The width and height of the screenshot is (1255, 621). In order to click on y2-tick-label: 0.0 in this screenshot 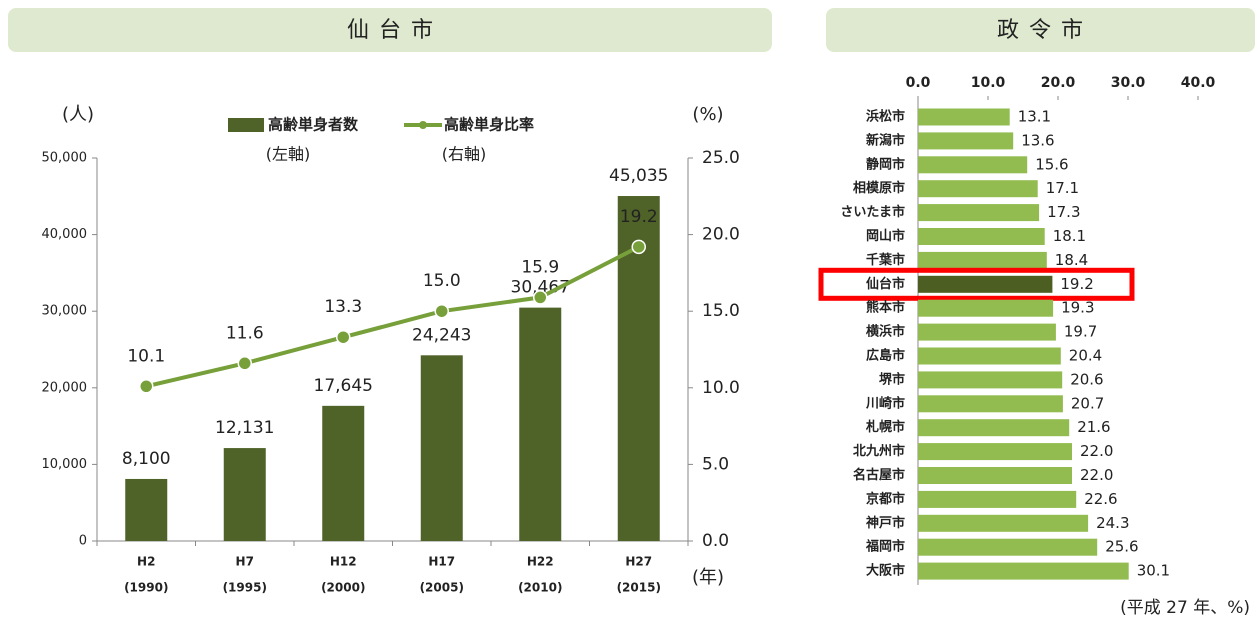, I will do `click(715, 541)`.